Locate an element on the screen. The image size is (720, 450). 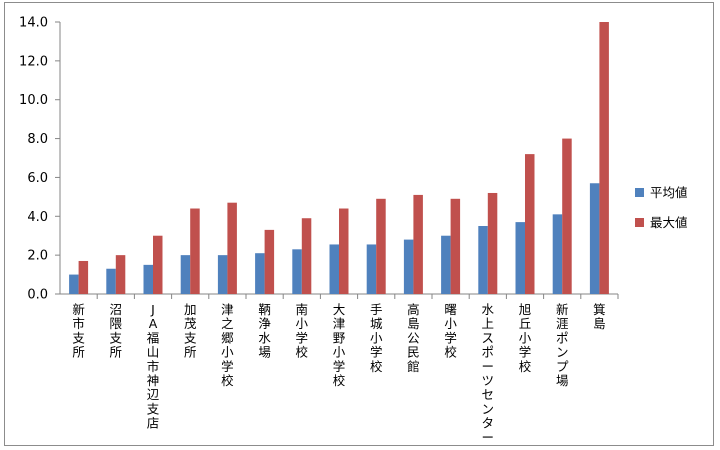
legend: 平均値 最大値 is located at coordinates (661, 207).